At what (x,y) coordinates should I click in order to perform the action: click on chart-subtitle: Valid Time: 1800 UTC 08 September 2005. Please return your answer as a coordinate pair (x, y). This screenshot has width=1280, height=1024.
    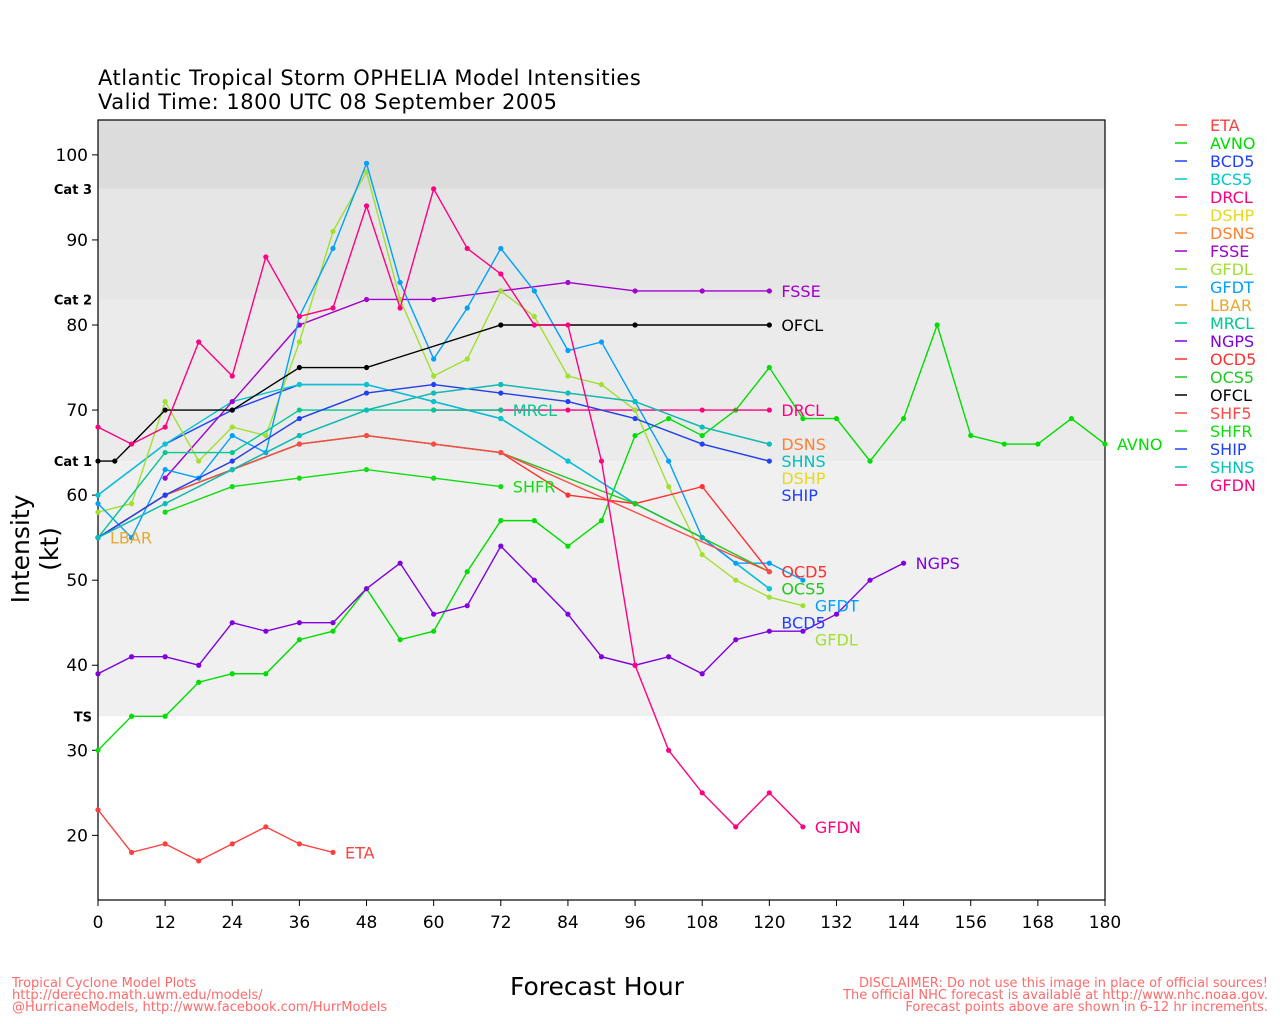
    Looking at the image, I should click on (328, 102).